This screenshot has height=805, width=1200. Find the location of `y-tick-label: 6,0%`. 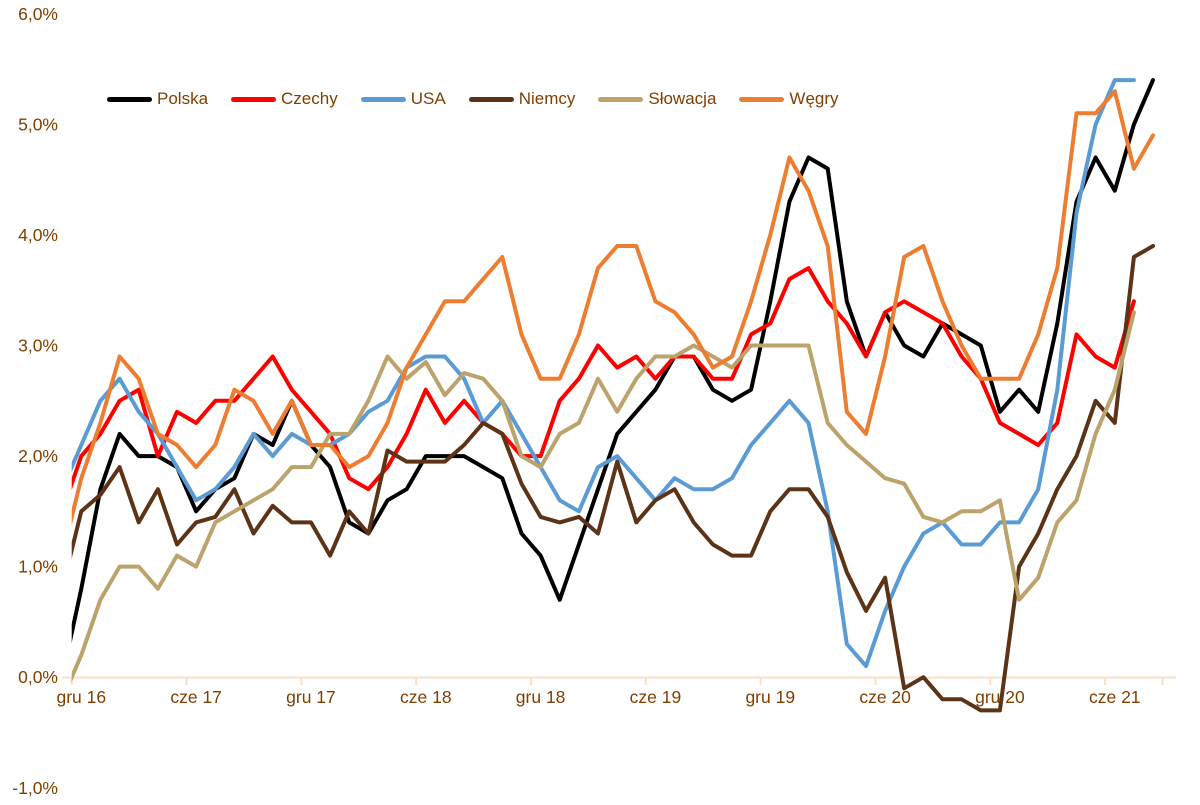

y-tick-label: 6,0% is located at coordinates (38, 14).